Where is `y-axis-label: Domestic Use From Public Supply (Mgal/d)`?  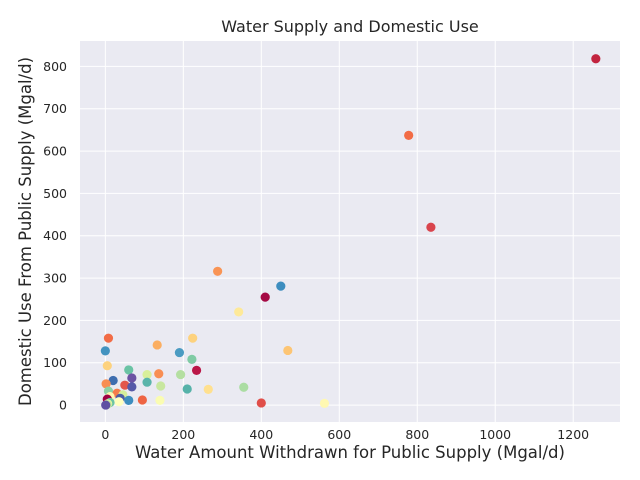
y-axis-label: Domestic Use From Public Supply (Mgal/d) is located at coordinates (25, 231).